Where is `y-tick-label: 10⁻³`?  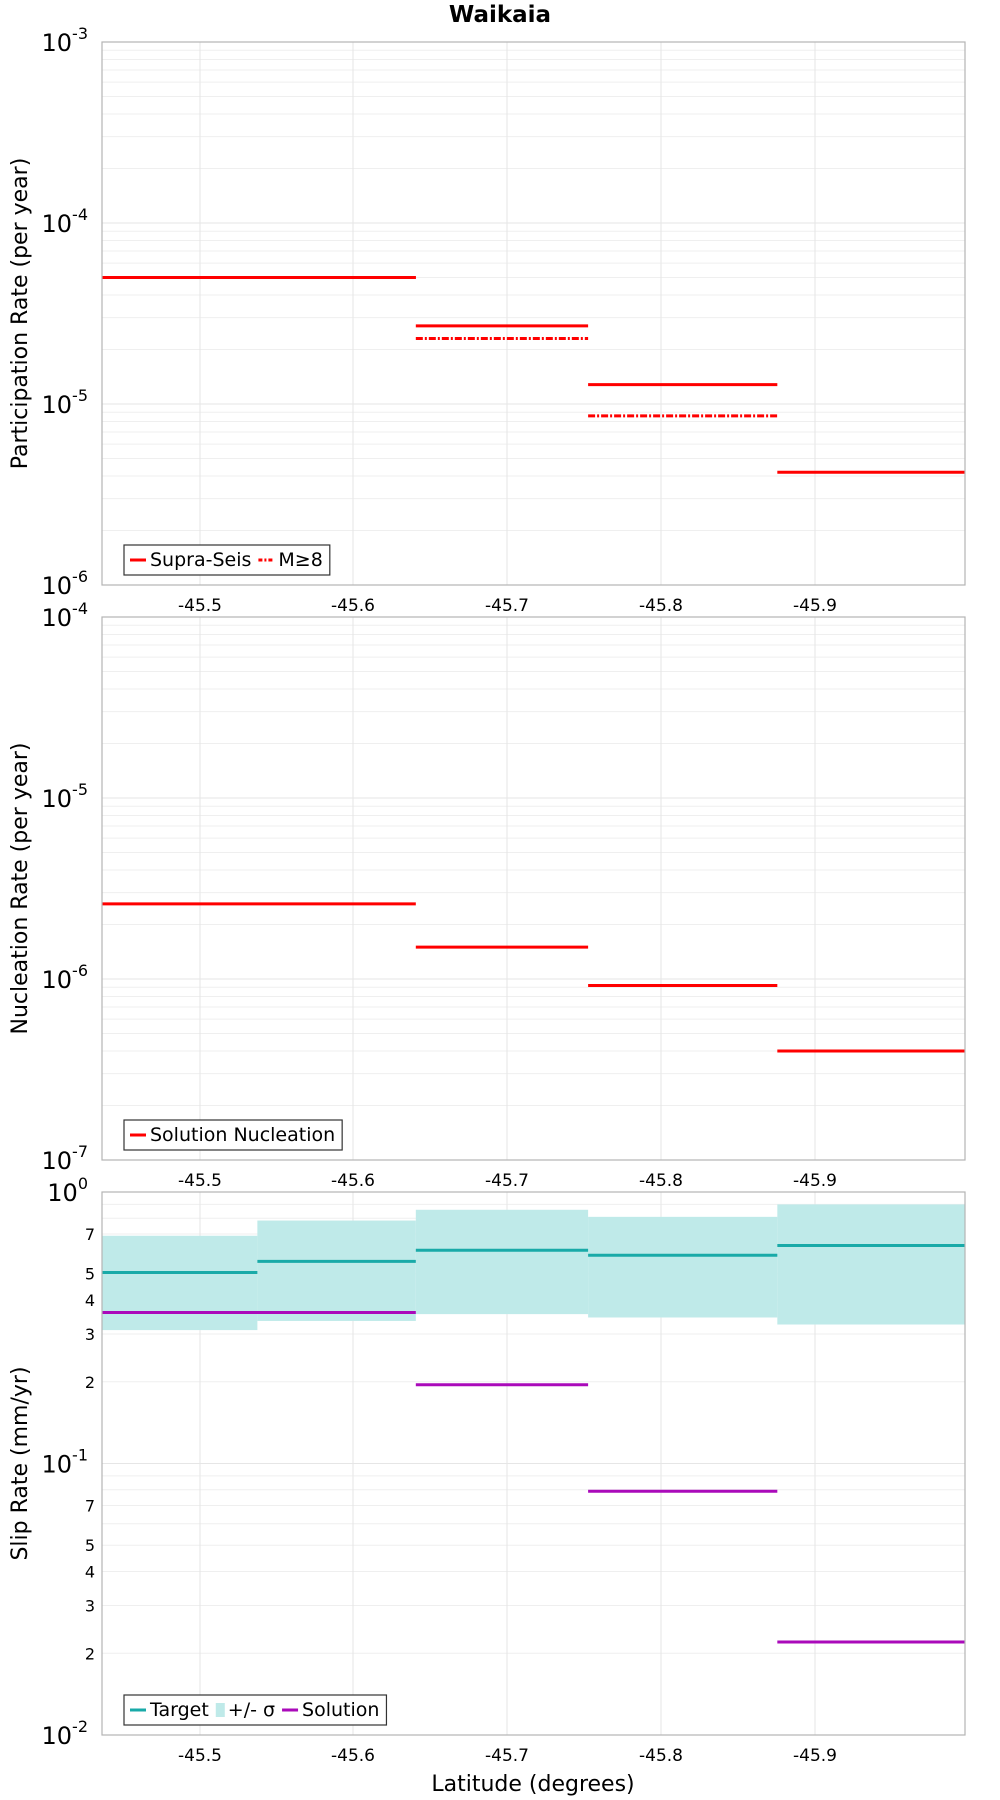
y-tick-label: 10⁻³ is located at coordinates (65, 40).